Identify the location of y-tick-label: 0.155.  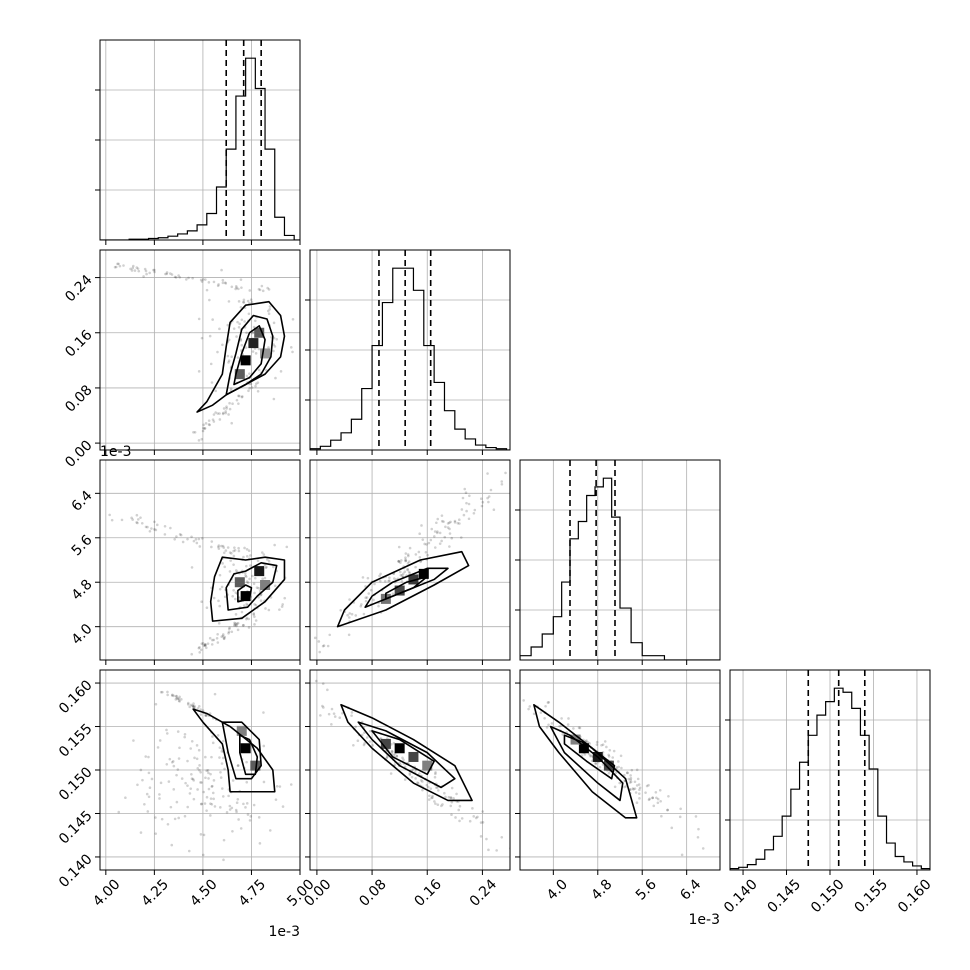
(76, 741).